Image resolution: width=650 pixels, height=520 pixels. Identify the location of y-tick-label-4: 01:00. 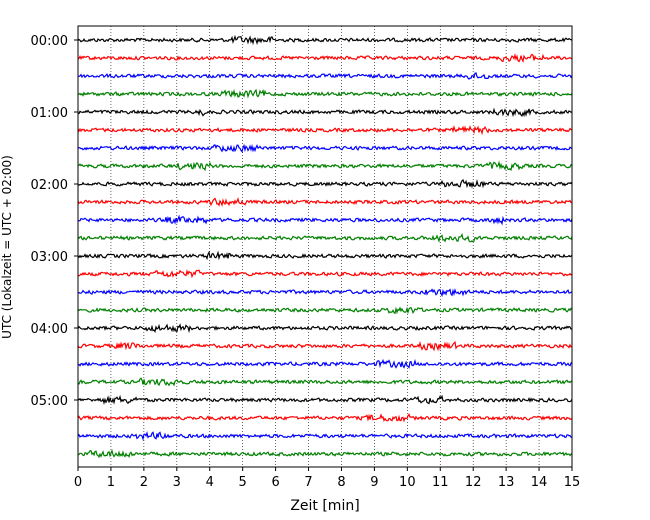
(49, 113).